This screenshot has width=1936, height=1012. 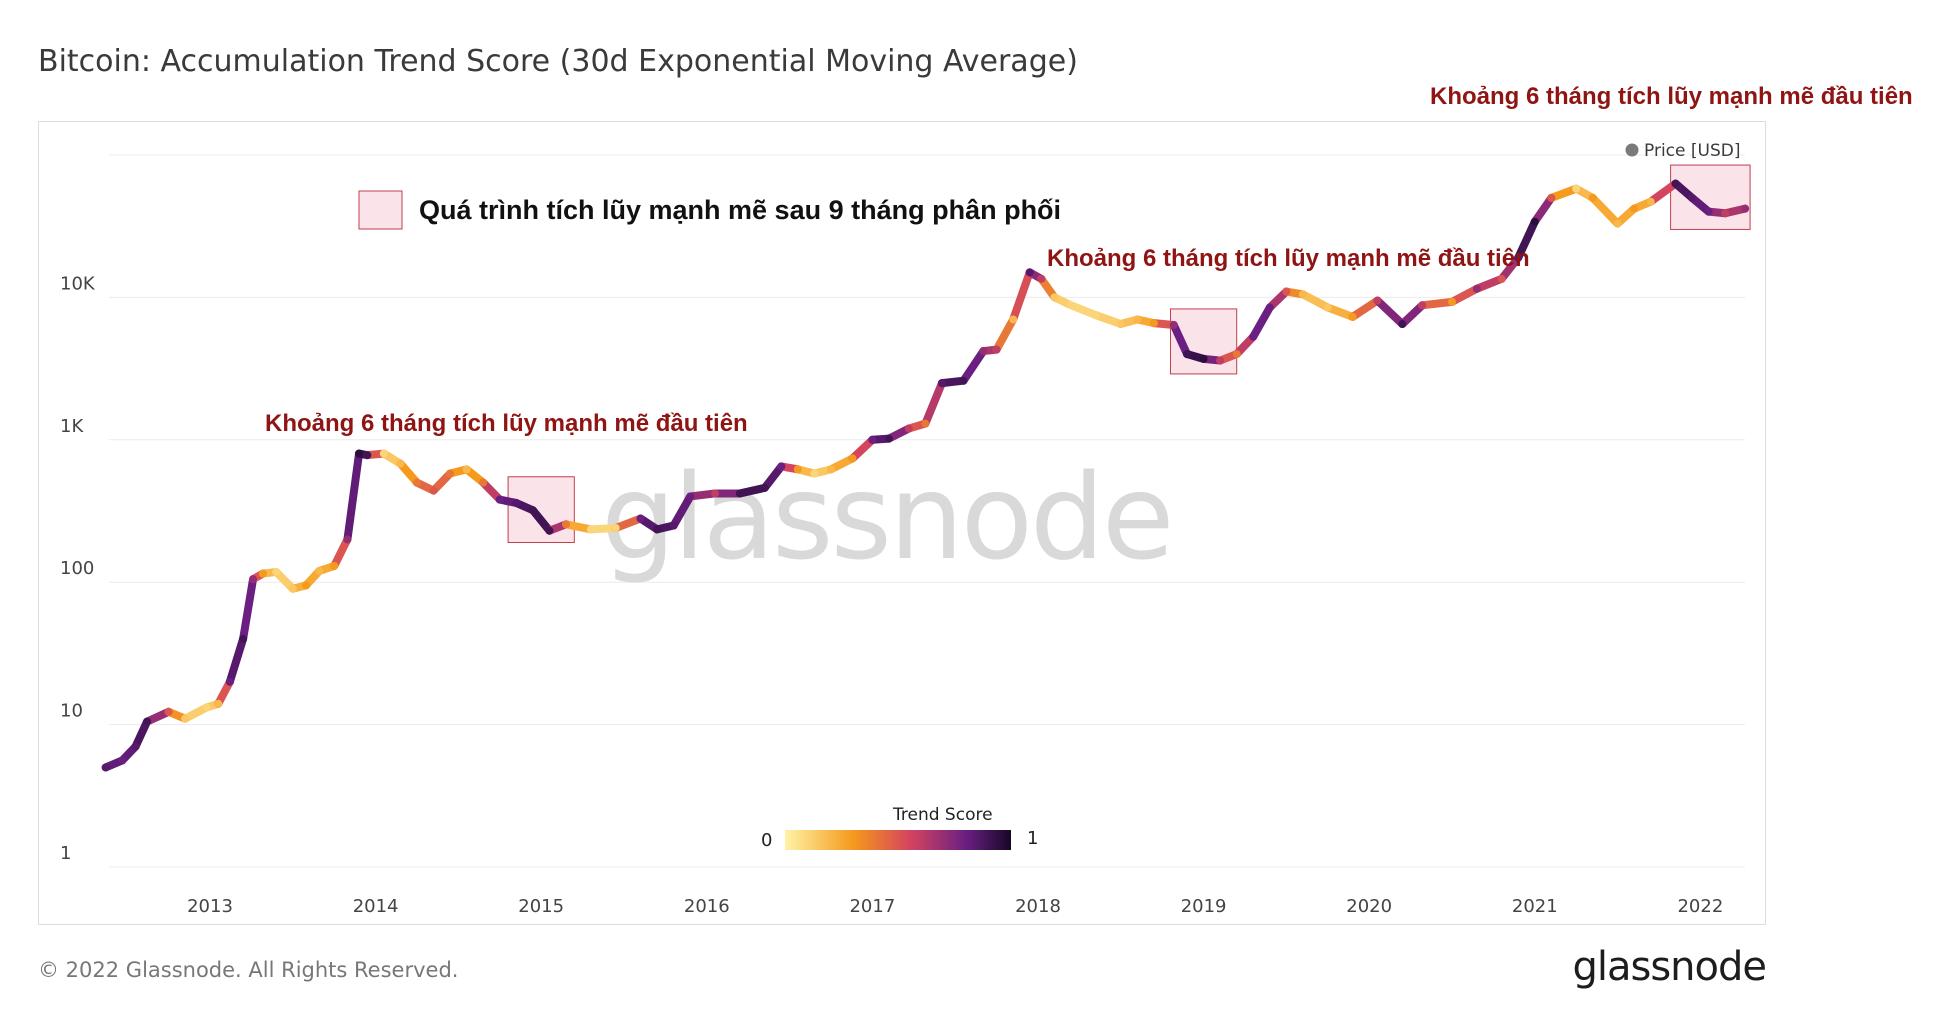 I want to click on x-tick-label: 2017, so click(x=872, y=906).